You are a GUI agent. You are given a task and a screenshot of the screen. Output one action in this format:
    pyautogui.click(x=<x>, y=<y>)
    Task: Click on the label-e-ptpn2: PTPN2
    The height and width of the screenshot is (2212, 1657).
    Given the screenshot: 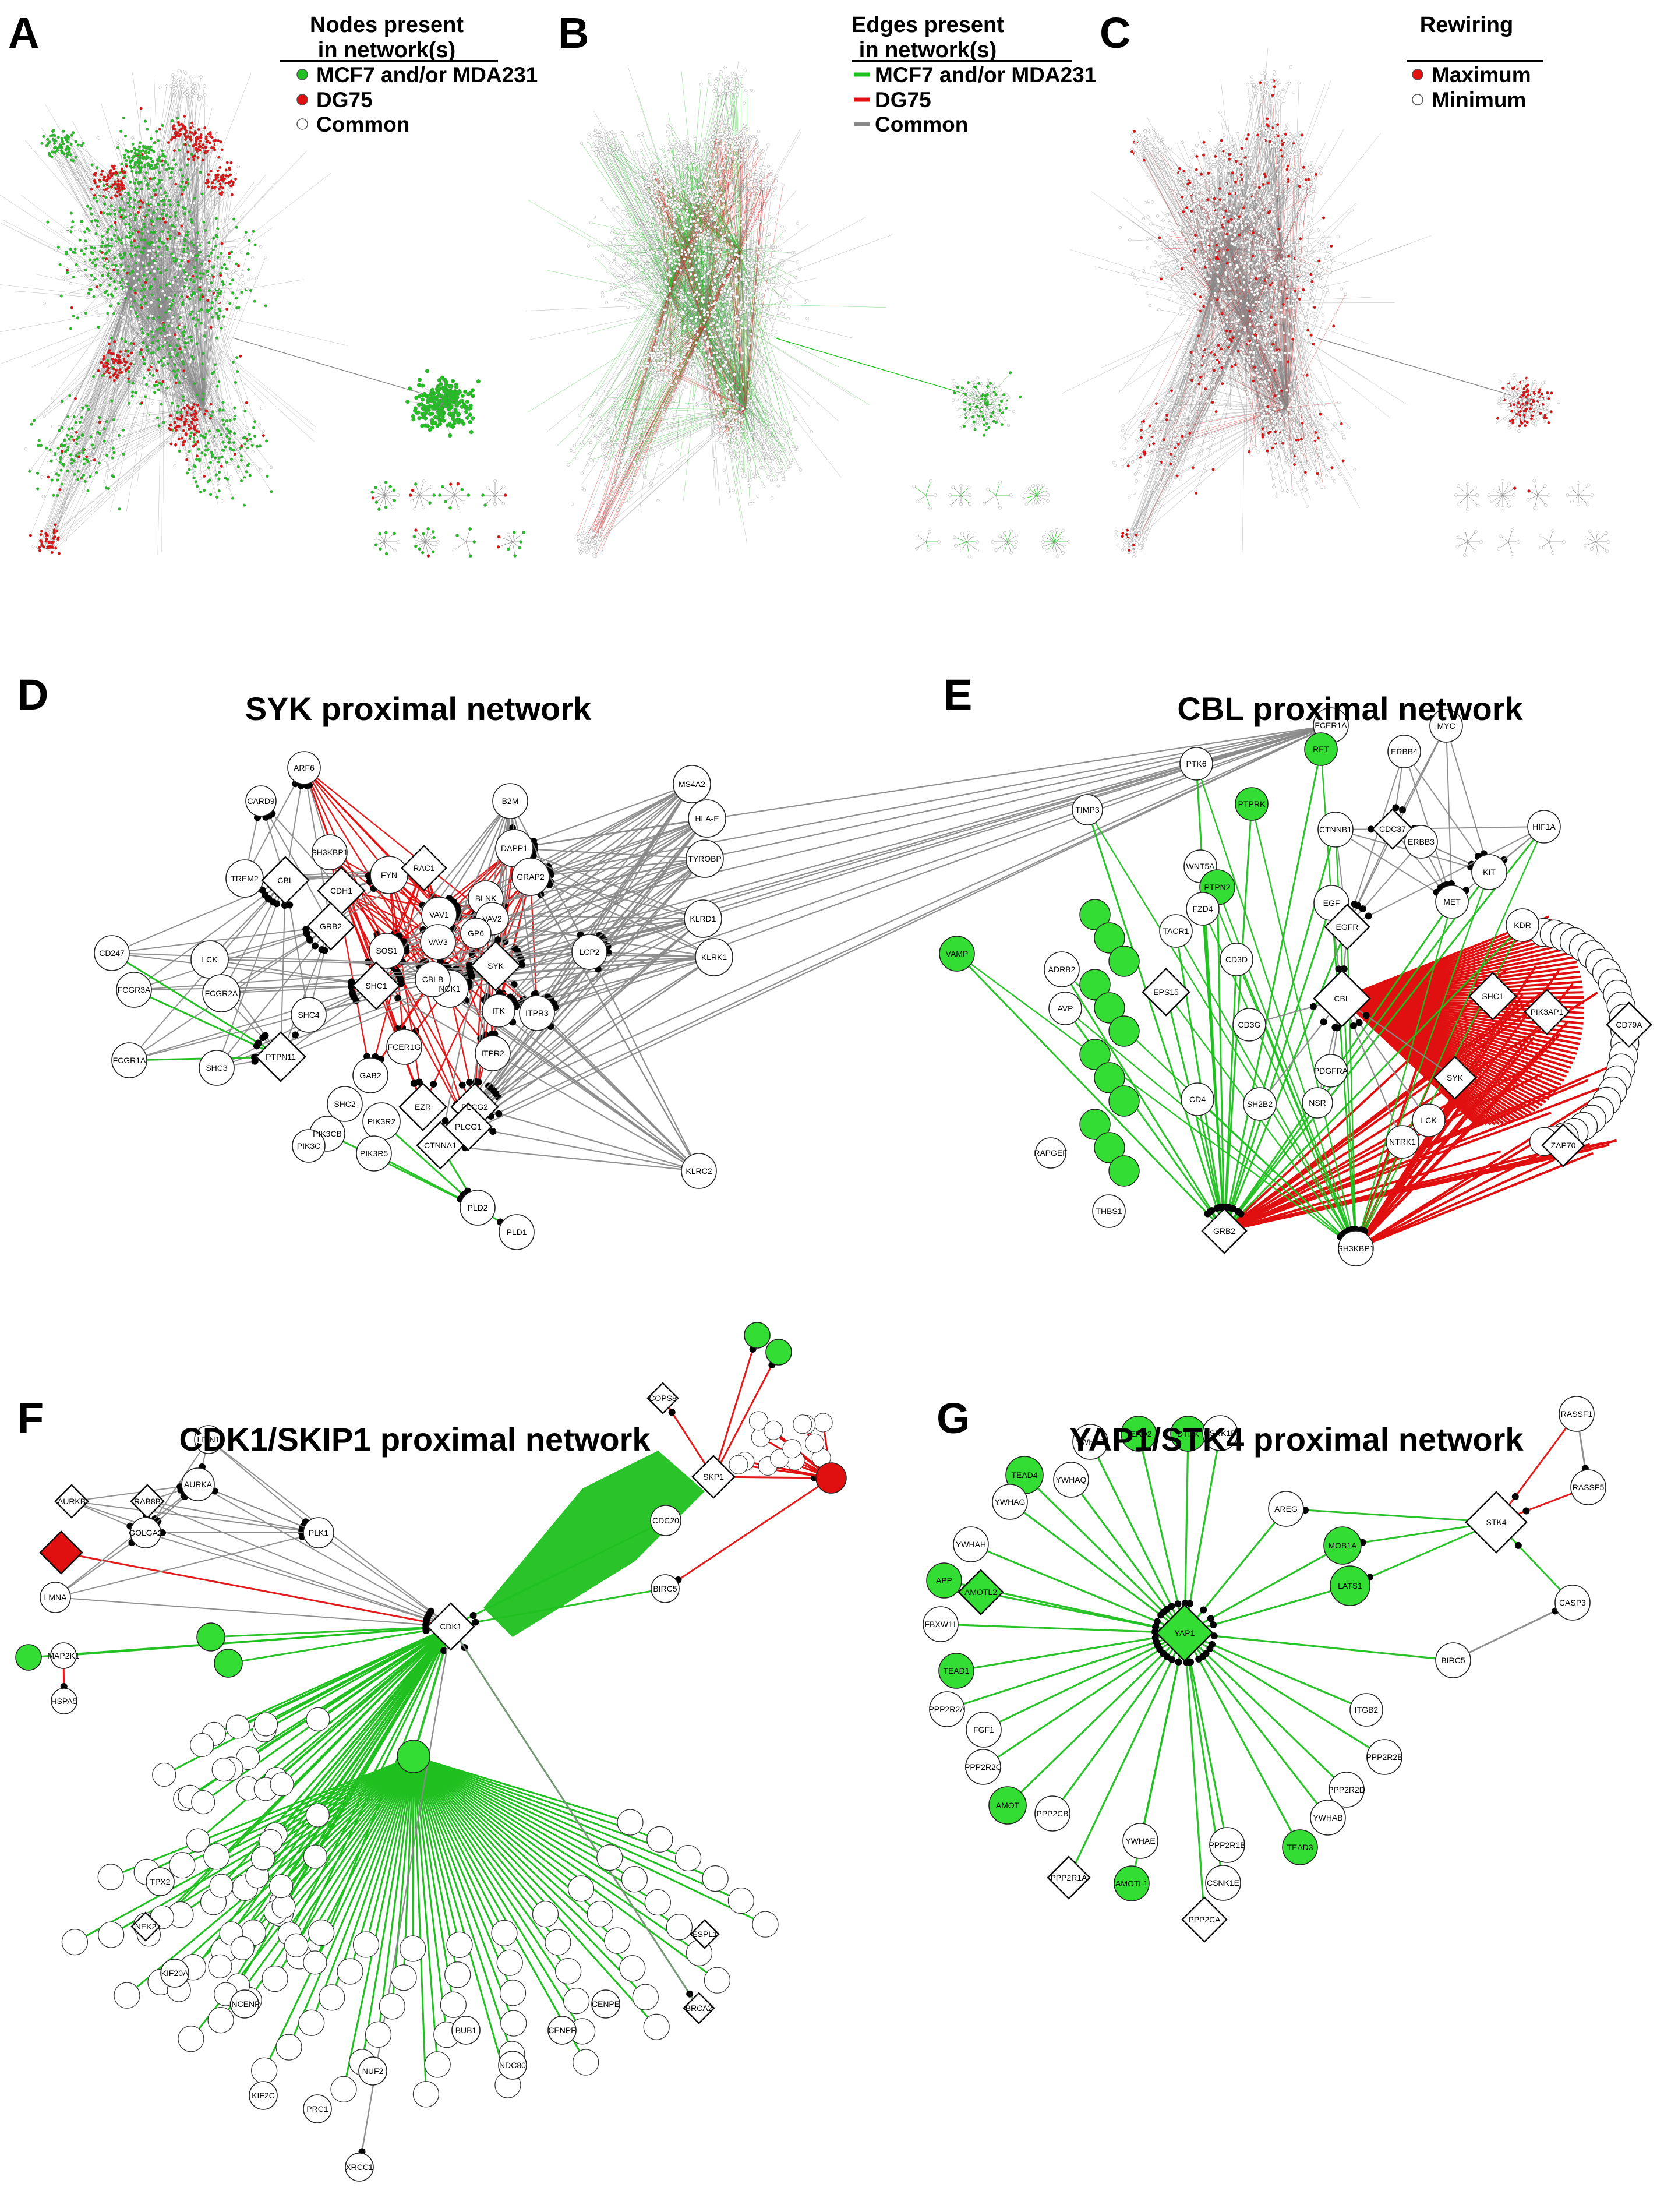 What is the action you would take?
    pyautogui.click(x=1217, y=888)
    